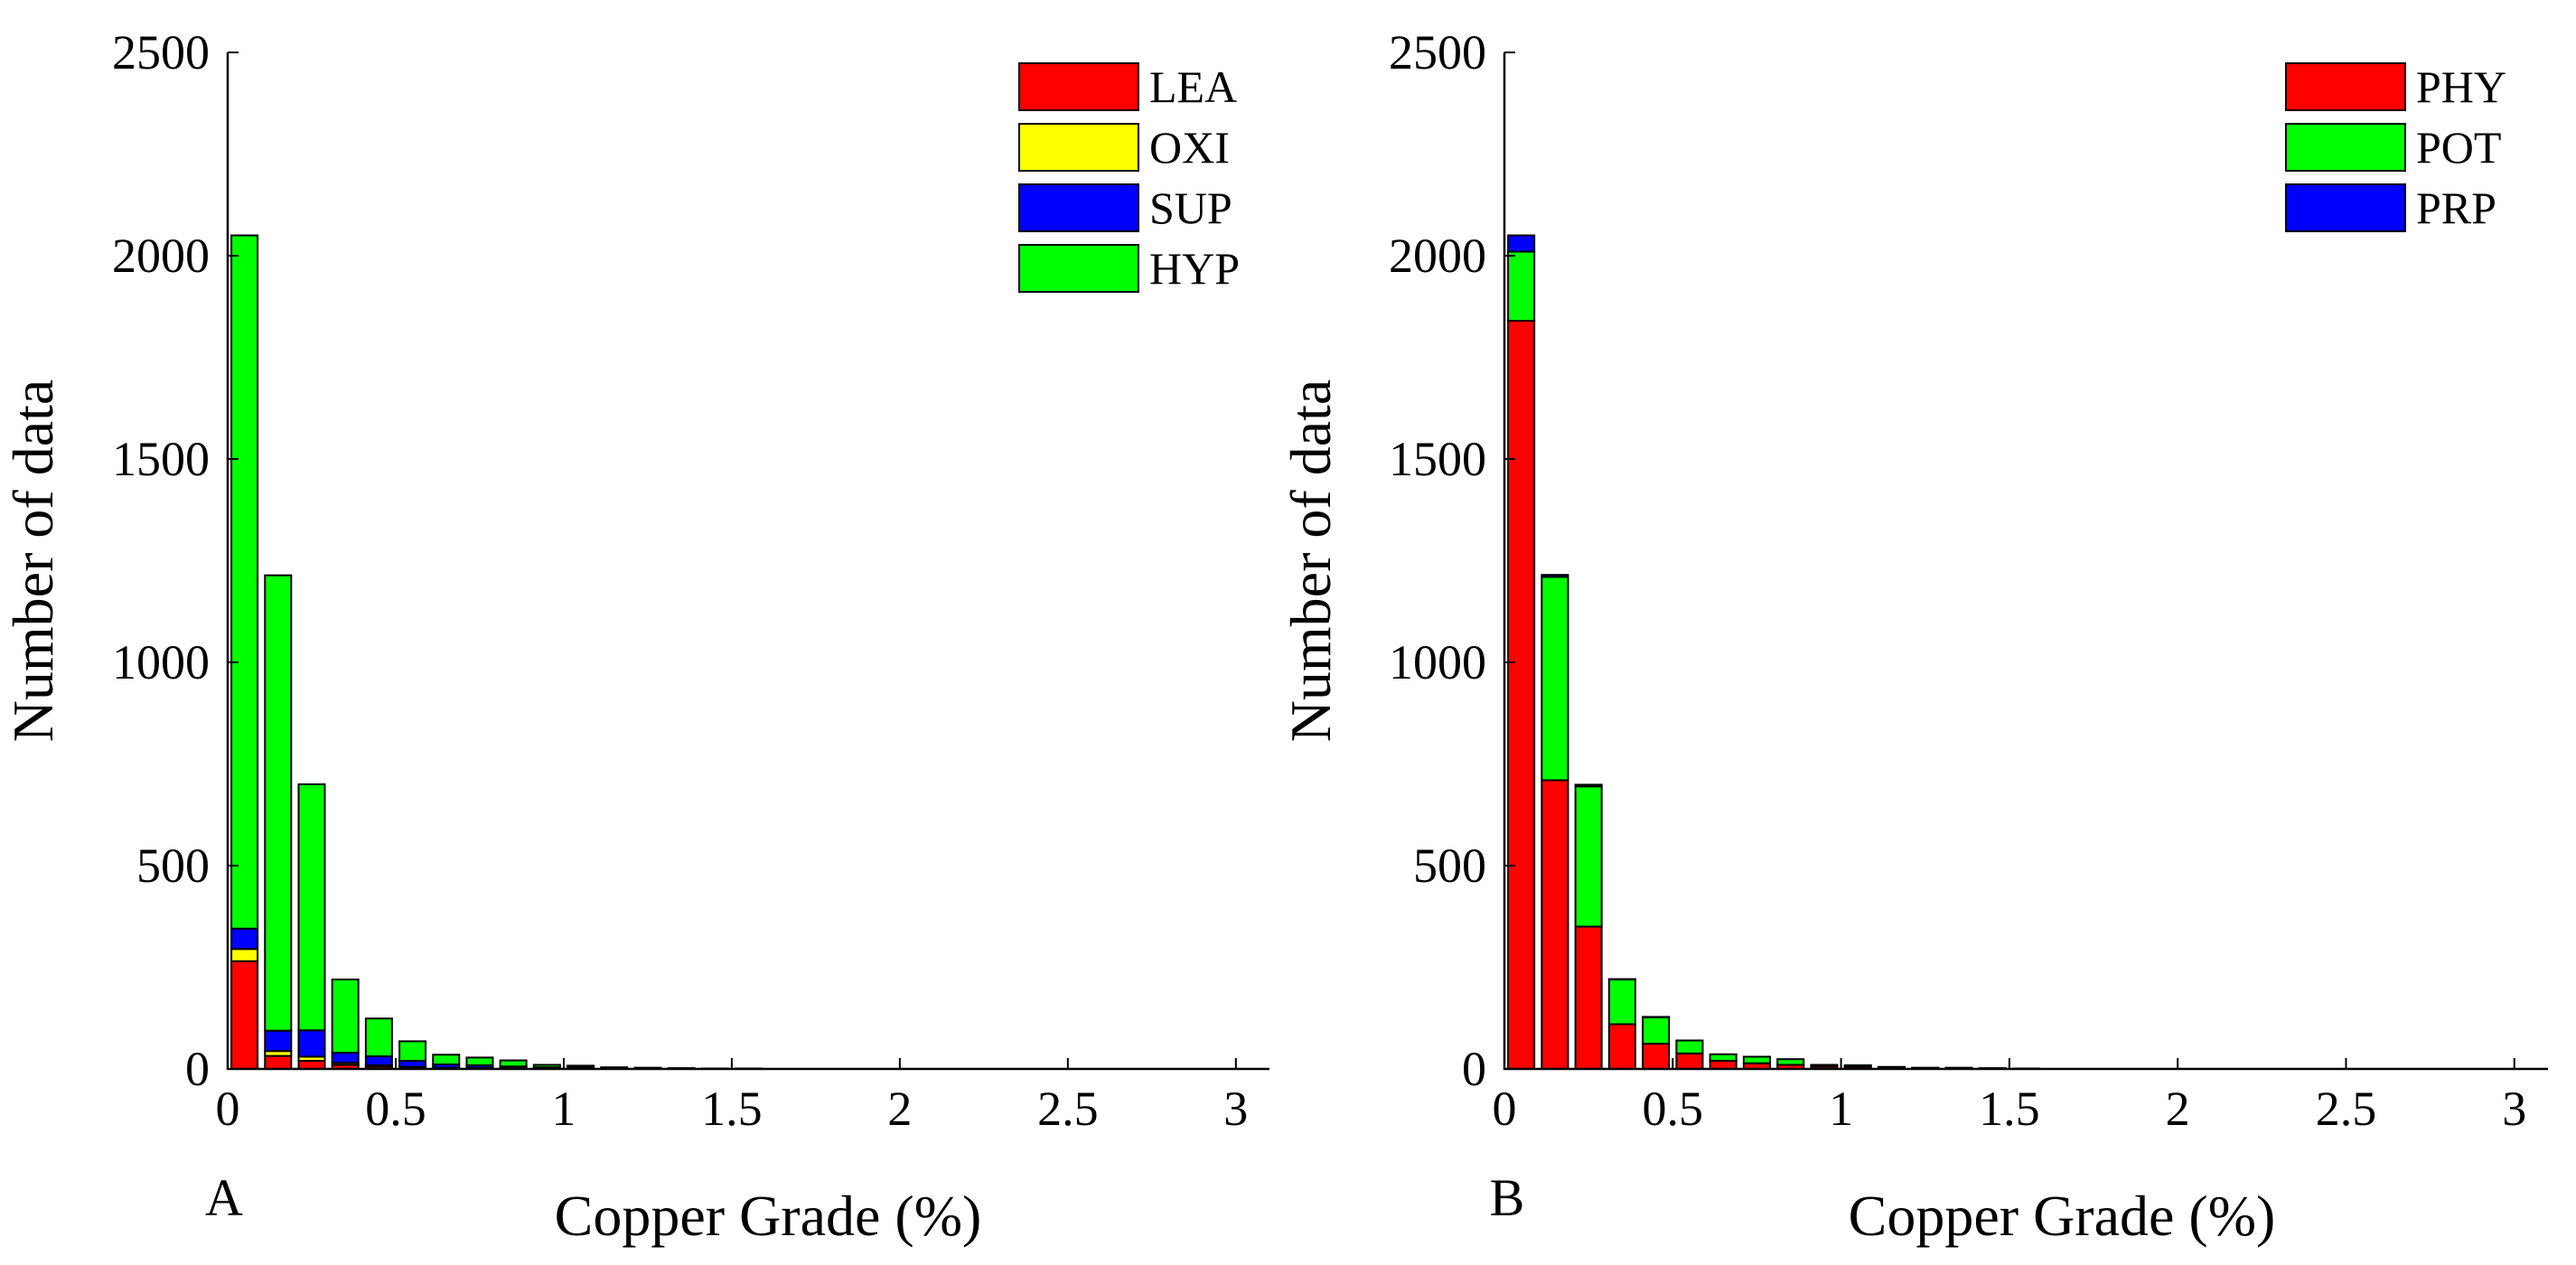 The width and height of the screenshot is (2576, 1265). Describe the element at coordinates (1189, 147) in the screenshot. I see `legend-label-oxi: OXI` at that location.